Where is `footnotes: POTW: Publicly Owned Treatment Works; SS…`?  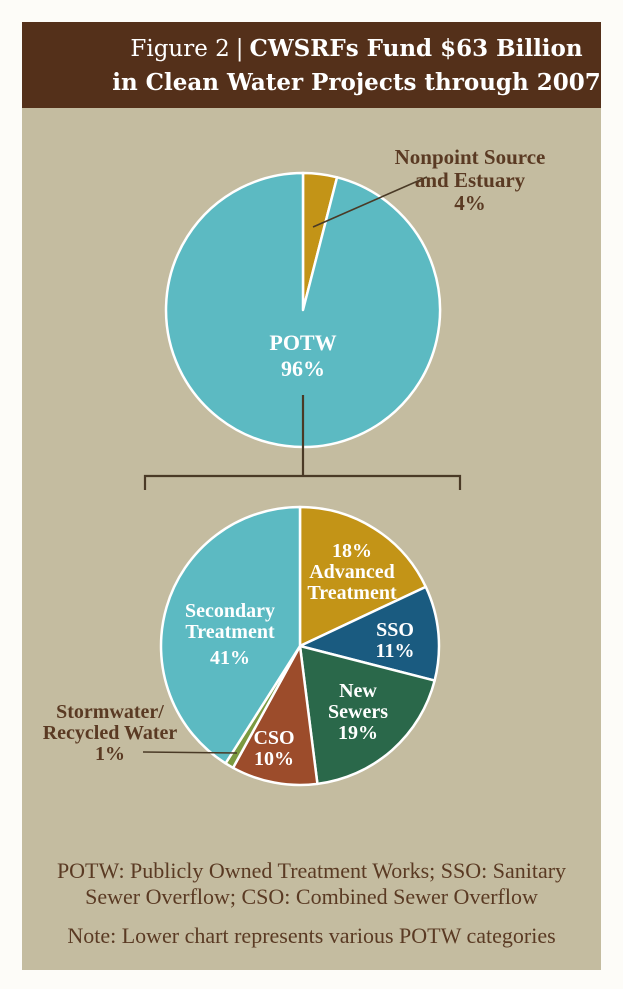 footnotes: POTW: Publicly Owned Treatment Works; SS… is located at coordinates (311, 903).